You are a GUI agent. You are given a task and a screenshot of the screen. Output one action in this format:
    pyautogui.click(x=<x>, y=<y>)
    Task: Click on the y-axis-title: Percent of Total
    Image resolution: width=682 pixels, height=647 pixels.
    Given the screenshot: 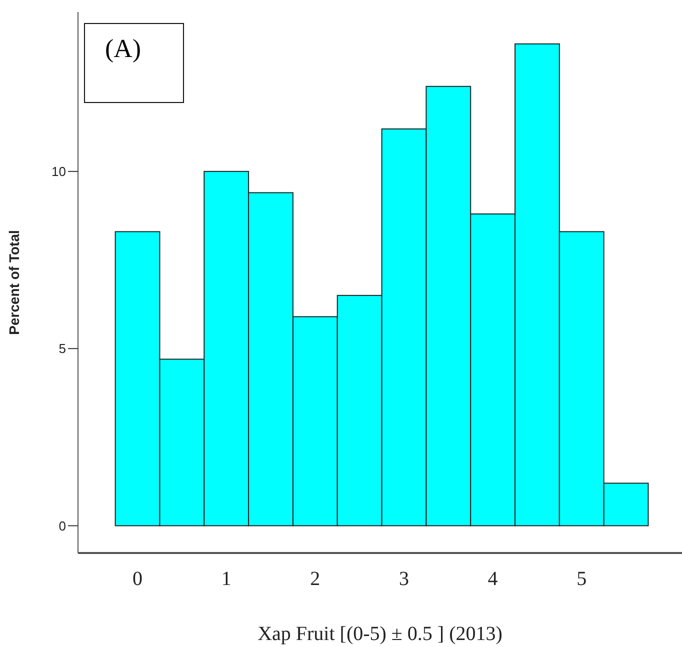 What is the action you would take?
    pyautogui.click(x=14, y=282)
    